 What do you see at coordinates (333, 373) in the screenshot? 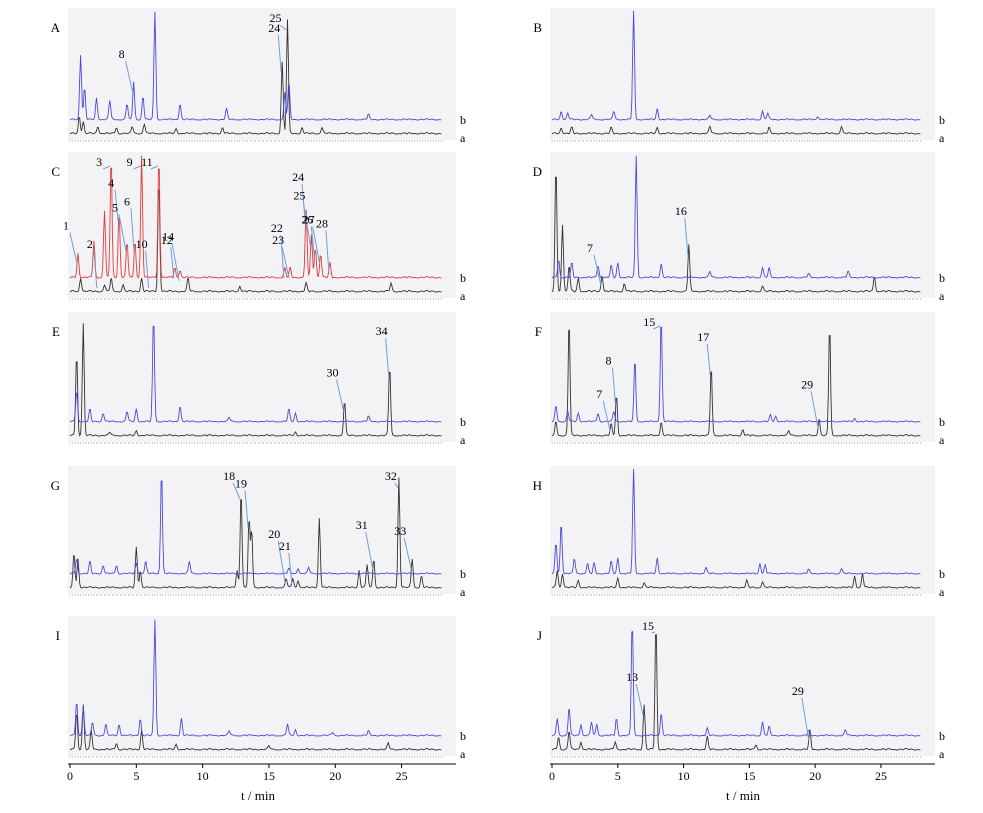
I see `peak-label: 30` at bounding box center [333, 373].